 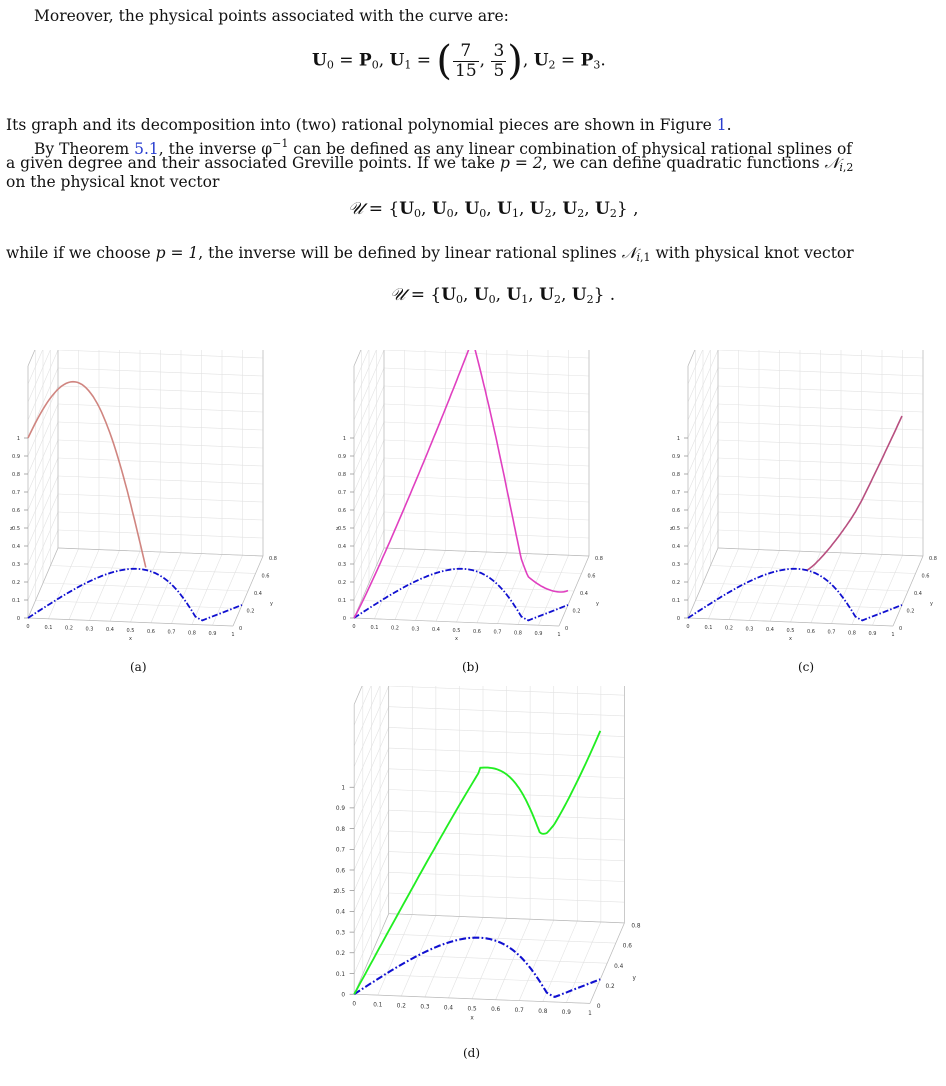 I want to click on x-tick-label: 0, so click(x=687, y=627).